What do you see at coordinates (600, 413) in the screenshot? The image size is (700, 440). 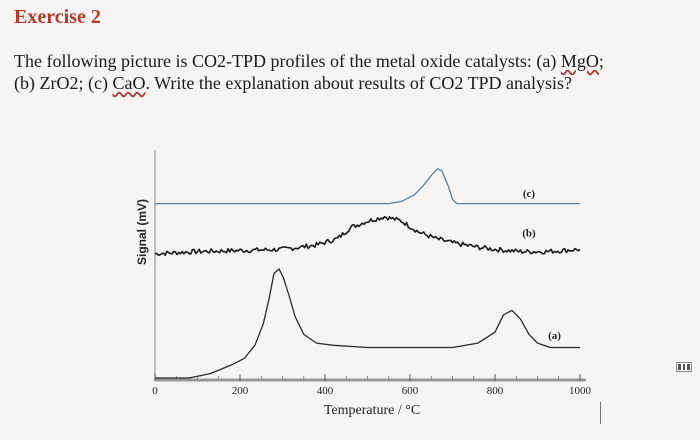 I see `text-cursor` at bounding box center [600, 413].